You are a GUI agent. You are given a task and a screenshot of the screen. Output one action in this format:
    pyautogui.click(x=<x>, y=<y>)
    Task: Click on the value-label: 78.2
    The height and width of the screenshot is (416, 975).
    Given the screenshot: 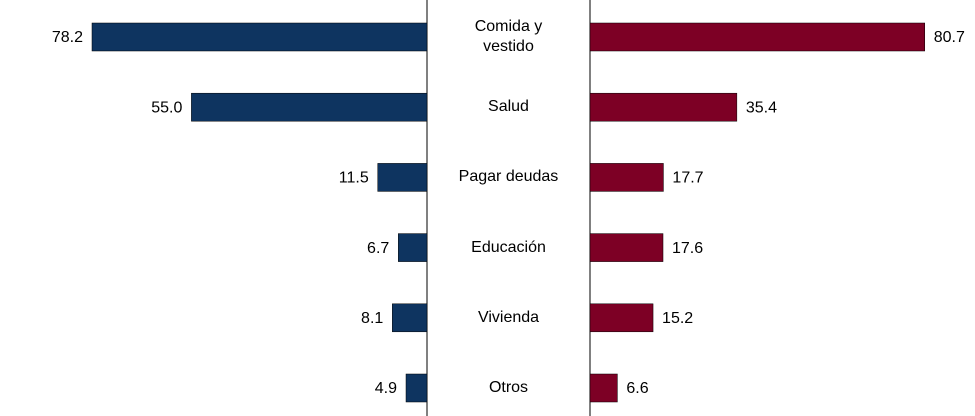 What is the action you would take?
    pyautogui.click(x=67, y=37)
    